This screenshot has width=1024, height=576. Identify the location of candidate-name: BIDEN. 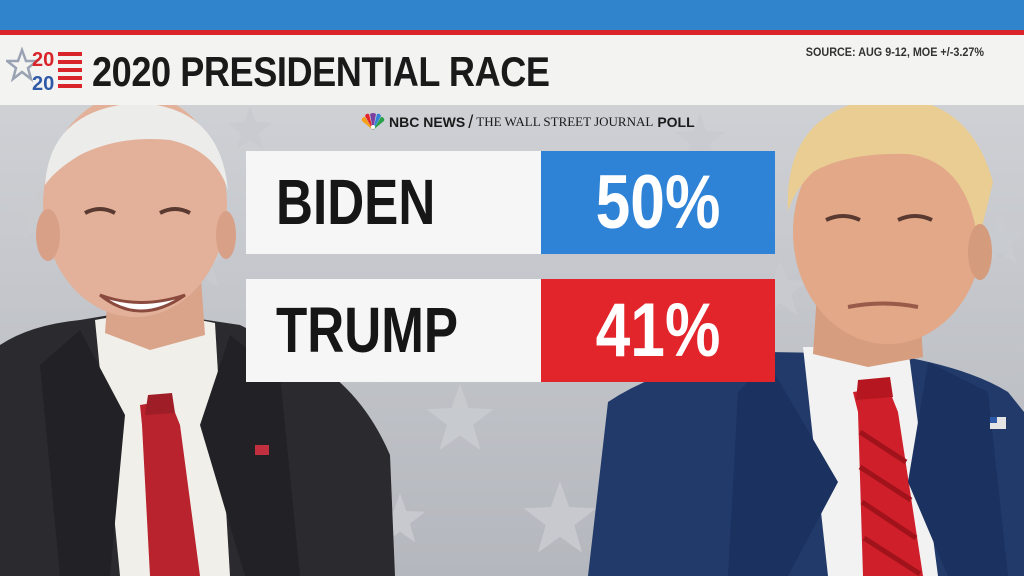
(356, 202).